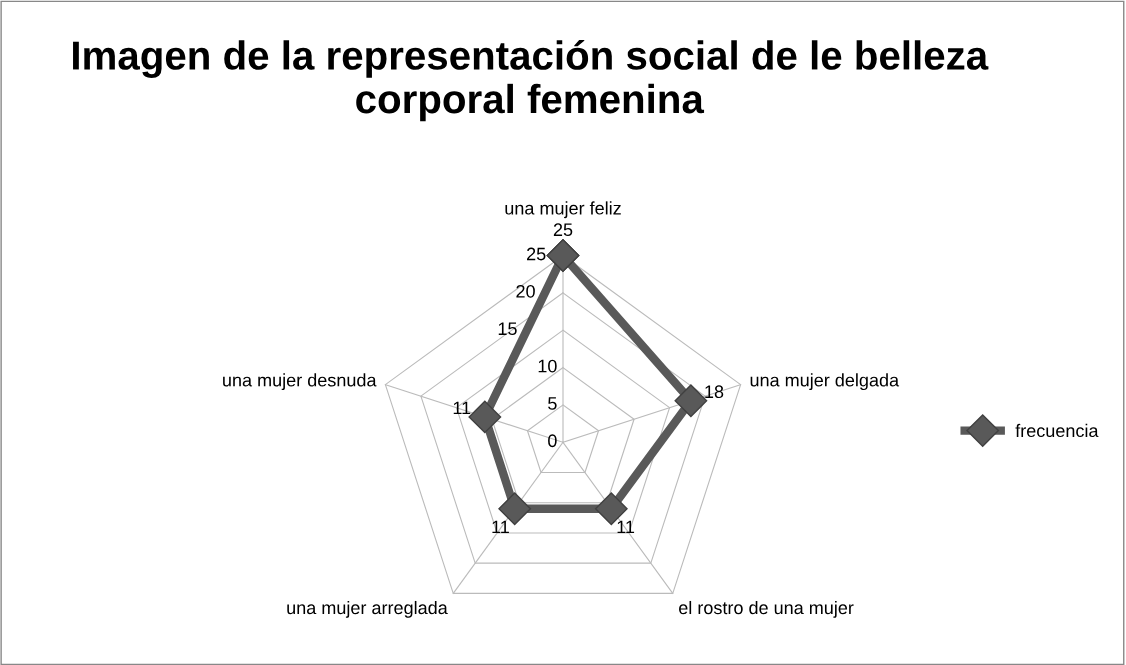 The image size is (1126, 665). I want to click on spoke-label: el rostro de una mujer, so click(766, 609).